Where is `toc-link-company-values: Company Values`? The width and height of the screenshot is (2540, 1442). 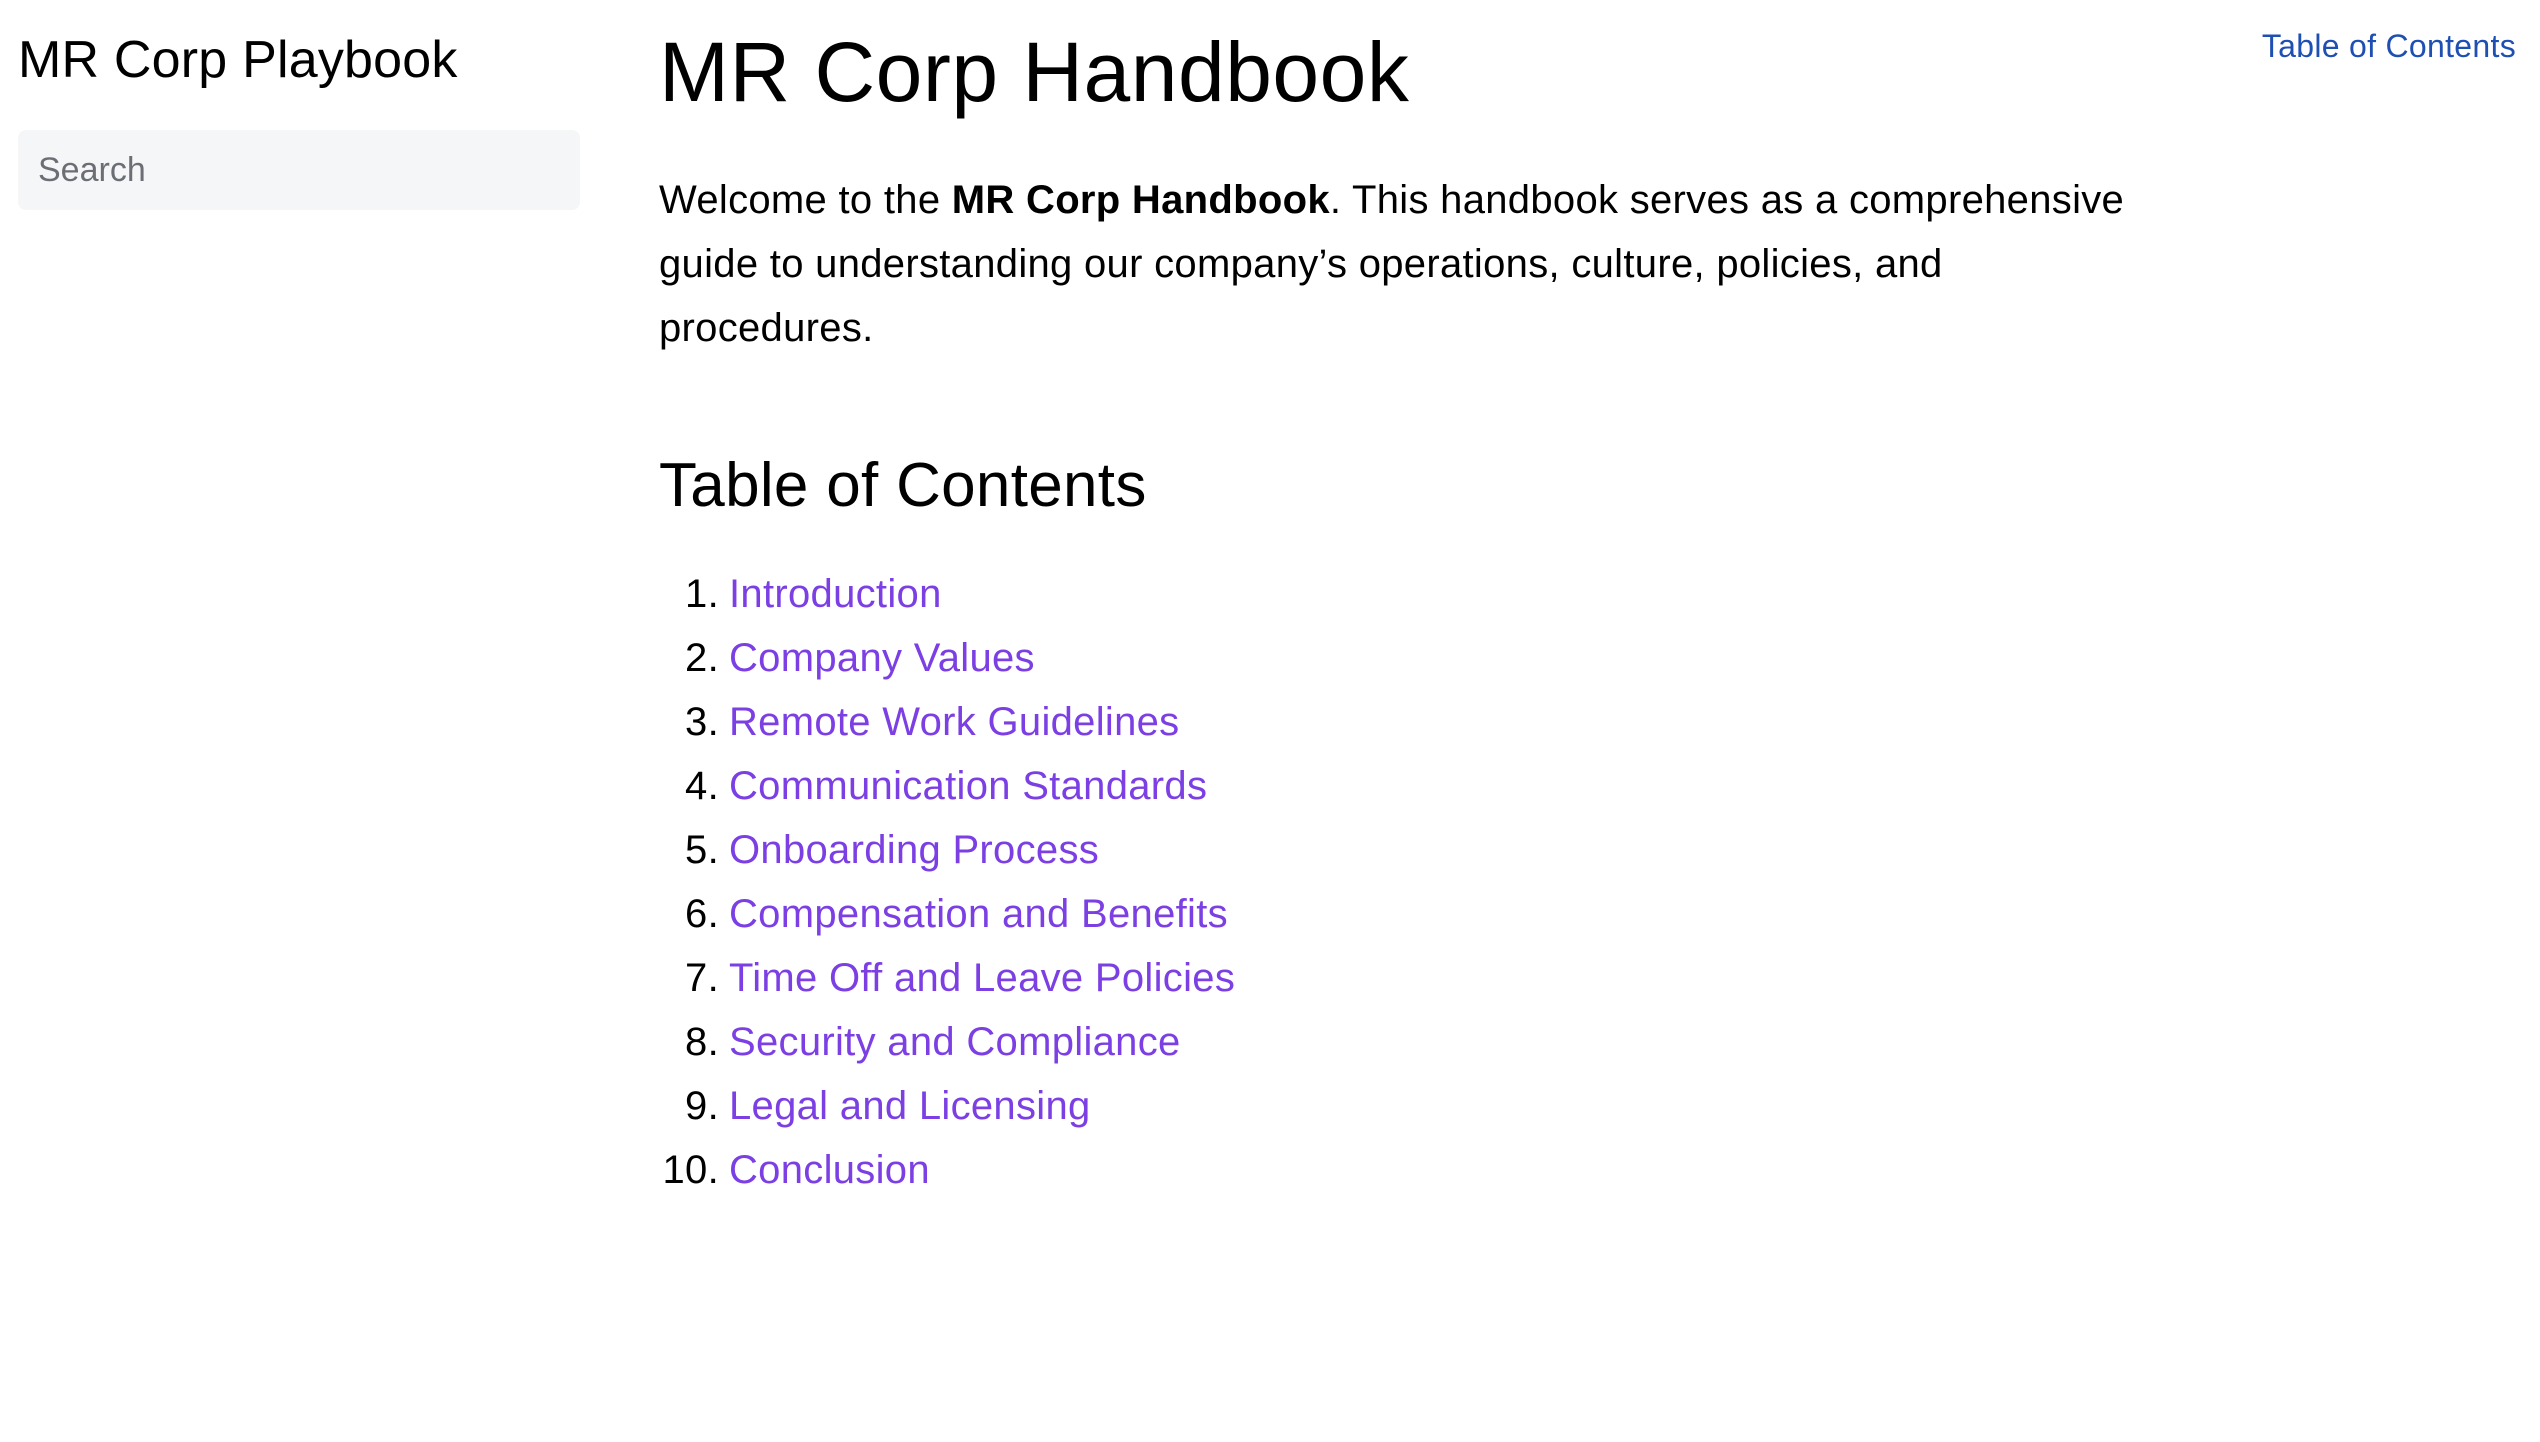 toc-link-company-values: Company Values is located at coordinates (882, 658).